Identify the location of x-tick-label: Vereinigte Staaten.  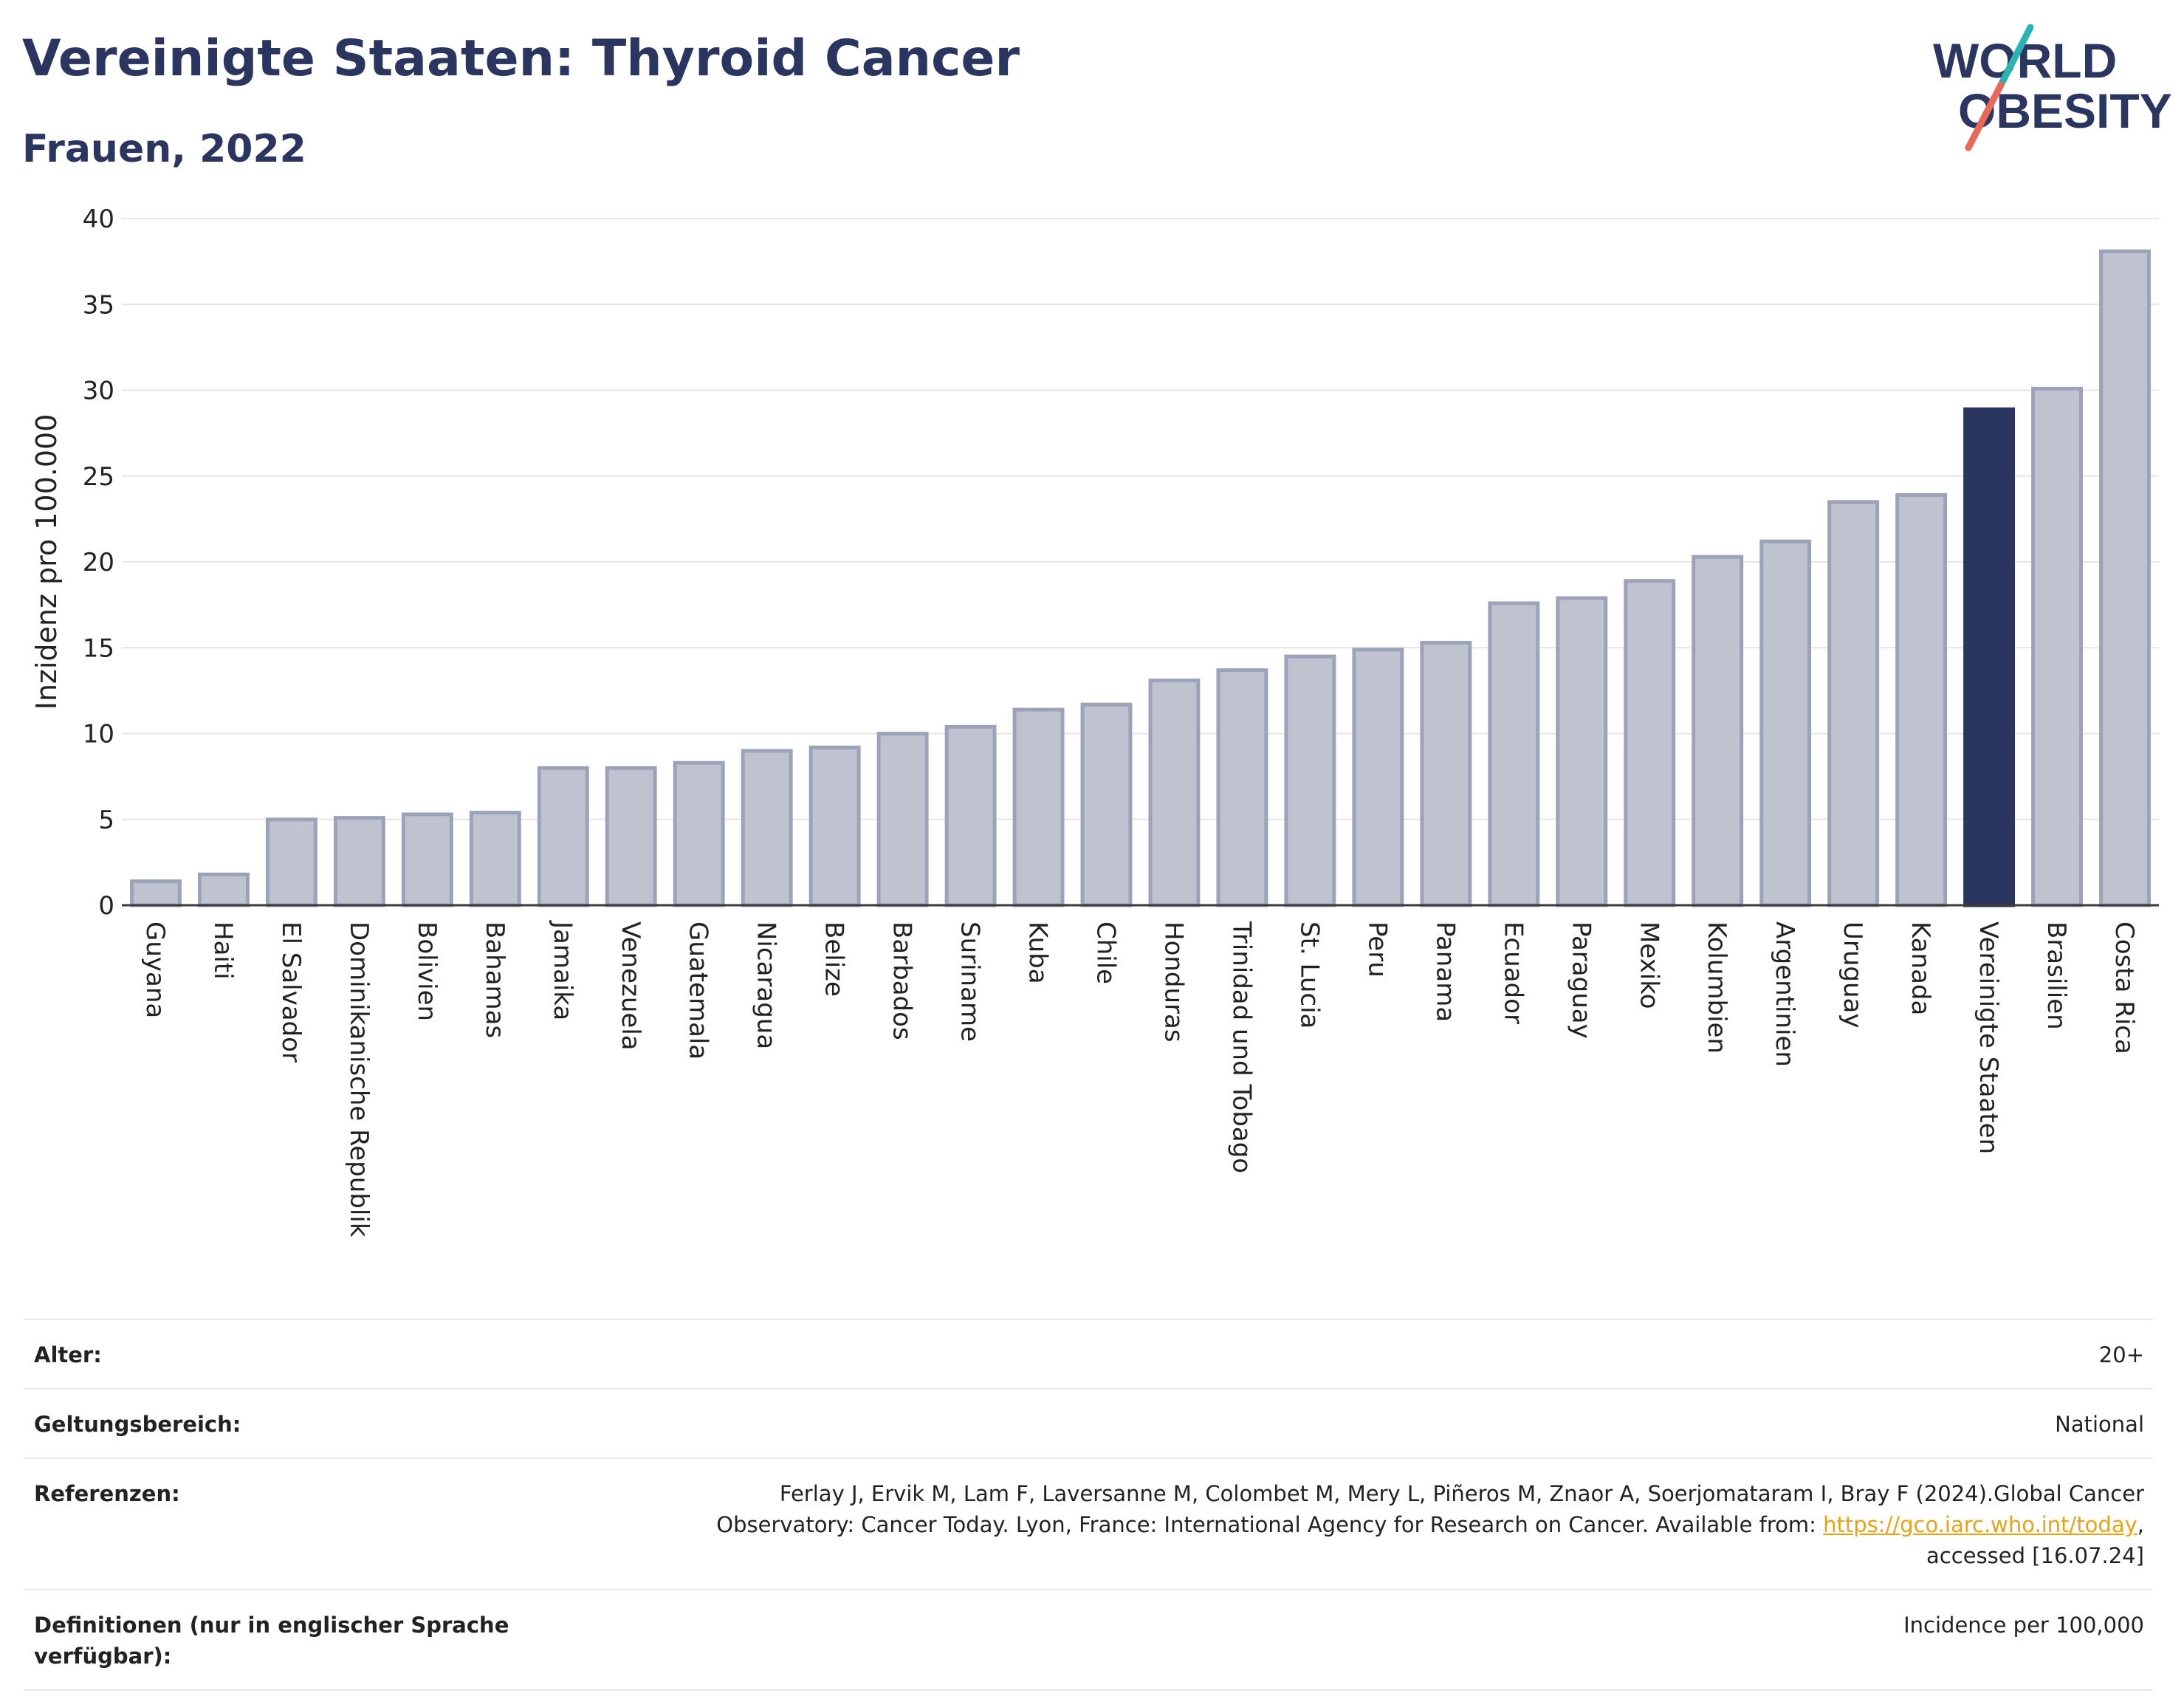
(1989, 1037).